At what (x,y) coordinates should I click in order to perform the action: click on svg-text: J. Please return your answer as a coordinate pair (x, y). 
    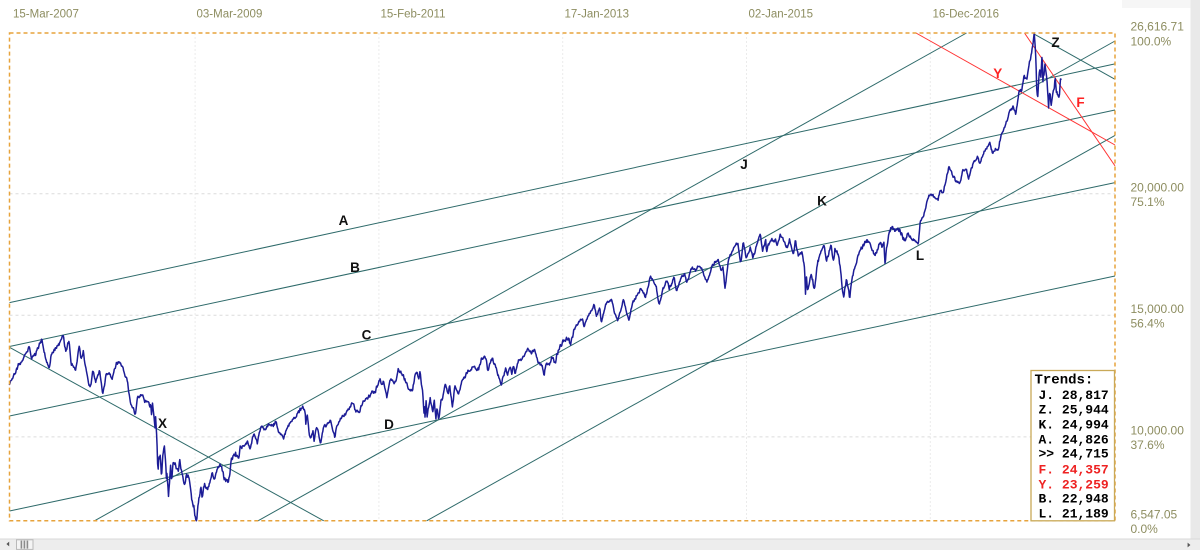
    Looking at the image, I should click on (744, 164).